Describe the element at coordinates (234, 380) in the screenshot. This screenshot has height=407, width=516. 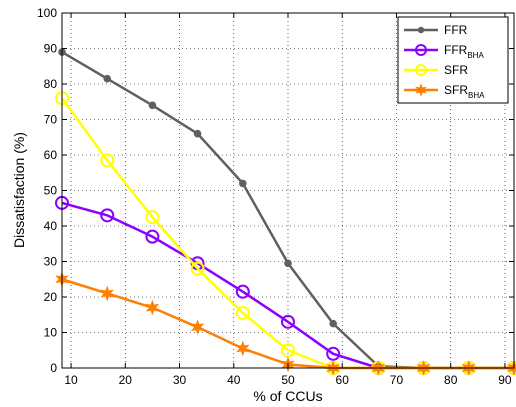
I see `x-tick-label: 40` at that location.